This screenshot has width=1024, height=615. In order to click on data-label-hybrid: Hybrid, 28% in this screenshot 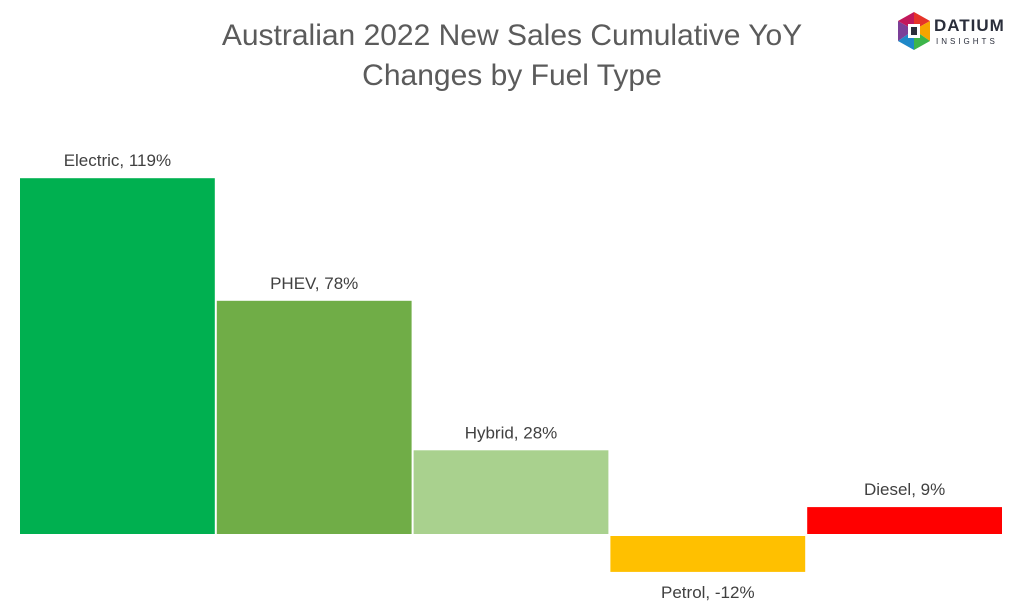, I will do `click(511, 432)`.